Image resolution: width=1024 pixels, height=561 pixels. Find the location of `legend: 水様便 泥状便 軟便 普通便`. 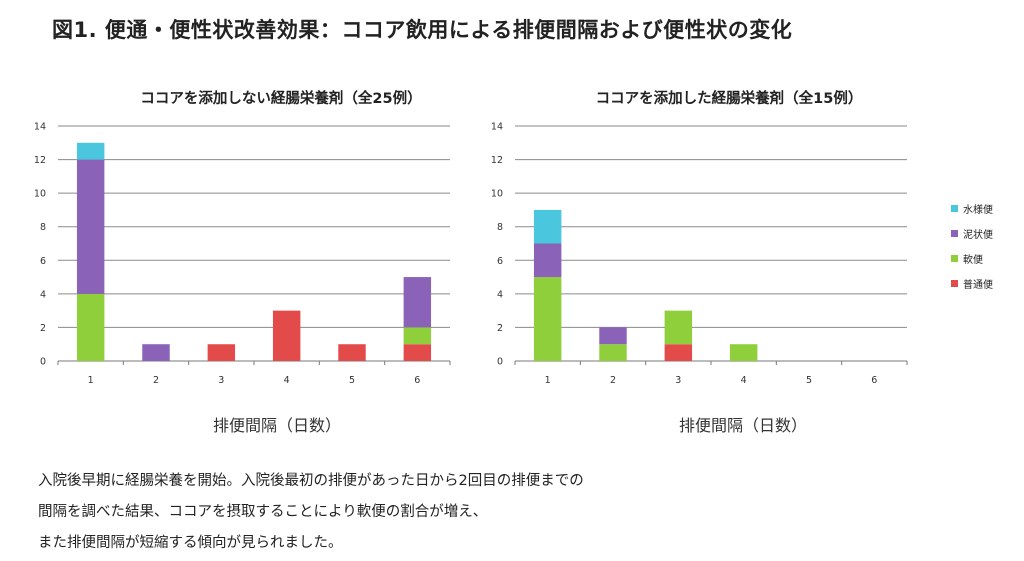

legend: 水様便 泥状便 軟便 普通便 is located at coordinates (972, 250).